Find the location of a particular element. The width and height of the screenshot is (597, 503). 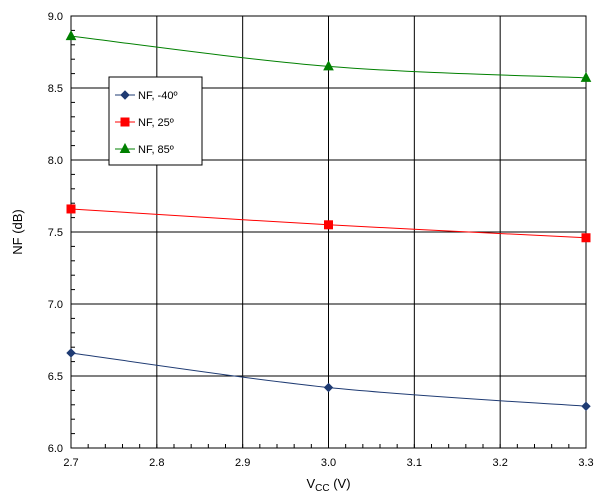

x-axis-label-main: V is located at coordinates (310, 483).